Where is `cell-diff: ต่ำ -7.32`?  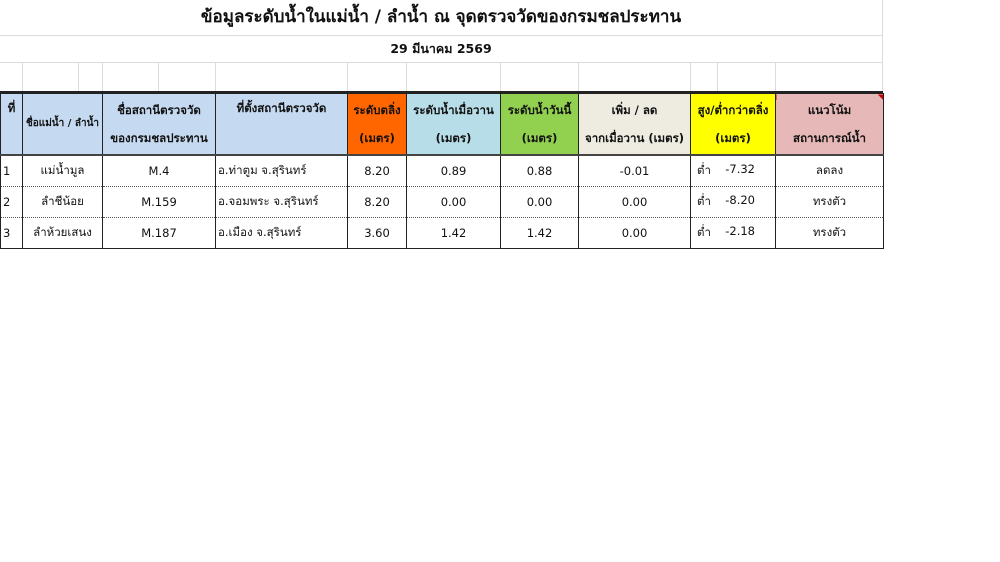 cell-diff: ต่ำ -7.32 is located at coordinates (733, 171).